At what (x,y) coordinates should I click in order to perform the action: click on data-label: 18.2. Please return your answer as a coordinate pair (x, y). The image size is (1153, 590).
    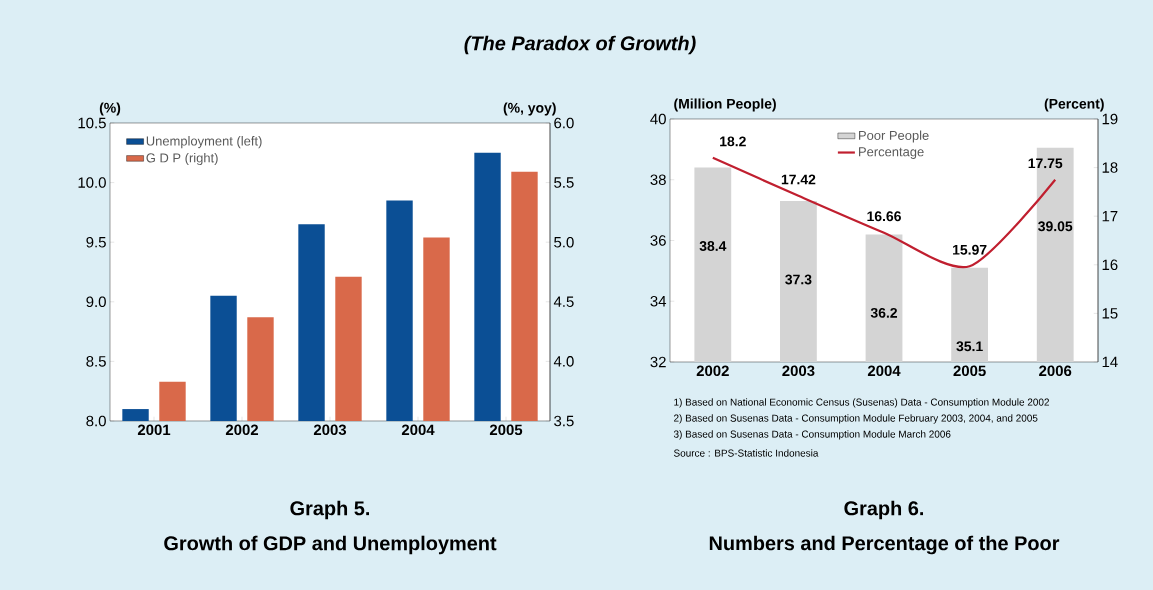
    Looking at the image, I should click on (733, 141).